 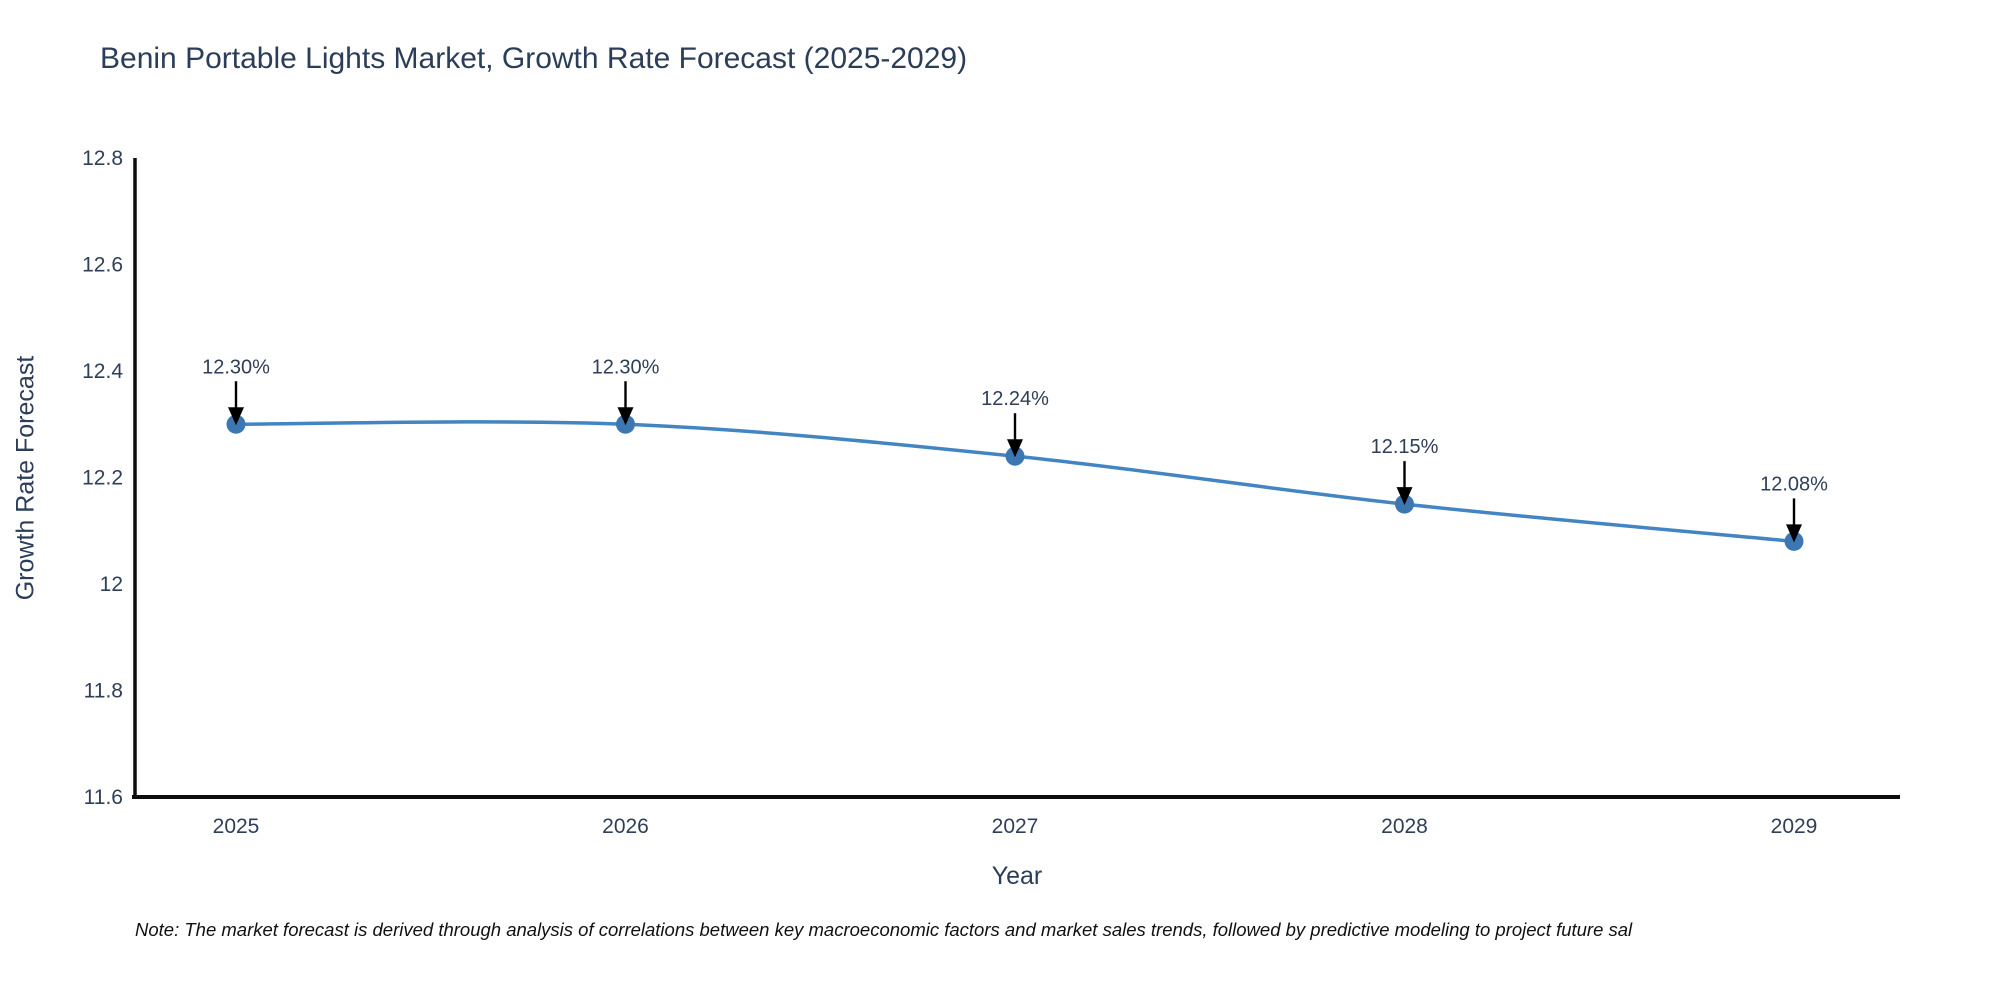 What do you see at coordinates (102, 478) in the screenshot?
I see `y-tick-label: 12.2` at bounding box center [102, 478].